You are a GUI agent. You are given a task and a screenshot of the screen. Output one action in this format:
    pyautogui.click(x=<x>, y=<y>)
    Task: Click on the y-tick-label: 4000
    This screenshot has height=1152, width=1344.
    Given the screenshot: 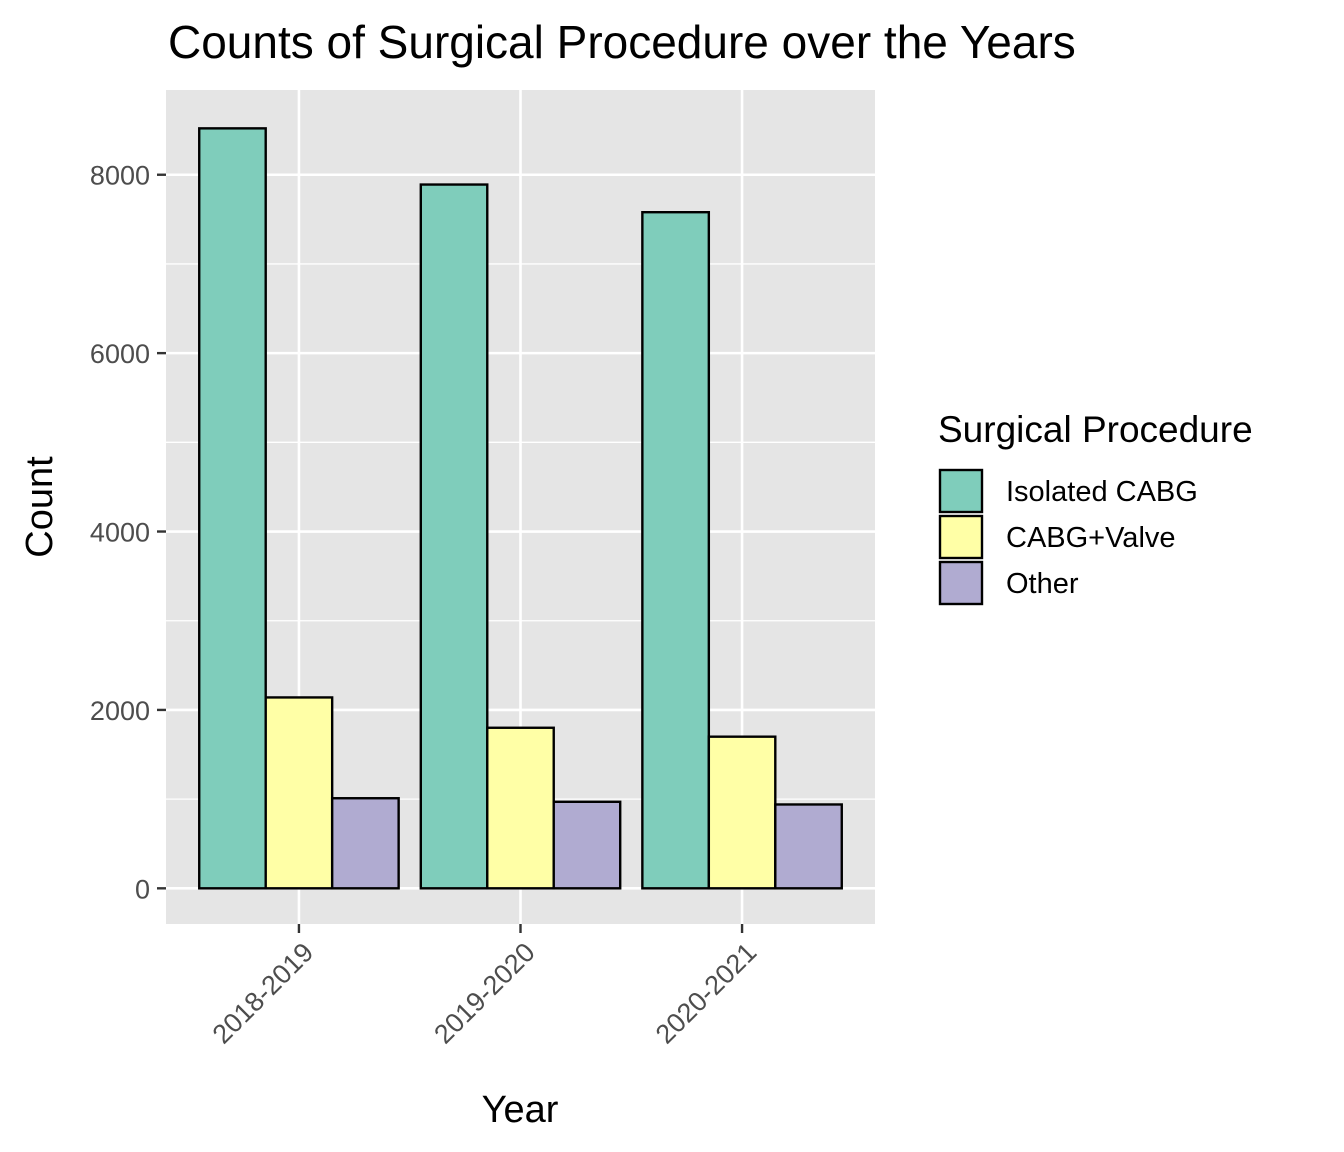 What is the action you would take?
    pyautogui.click(x=120, y=533)
    